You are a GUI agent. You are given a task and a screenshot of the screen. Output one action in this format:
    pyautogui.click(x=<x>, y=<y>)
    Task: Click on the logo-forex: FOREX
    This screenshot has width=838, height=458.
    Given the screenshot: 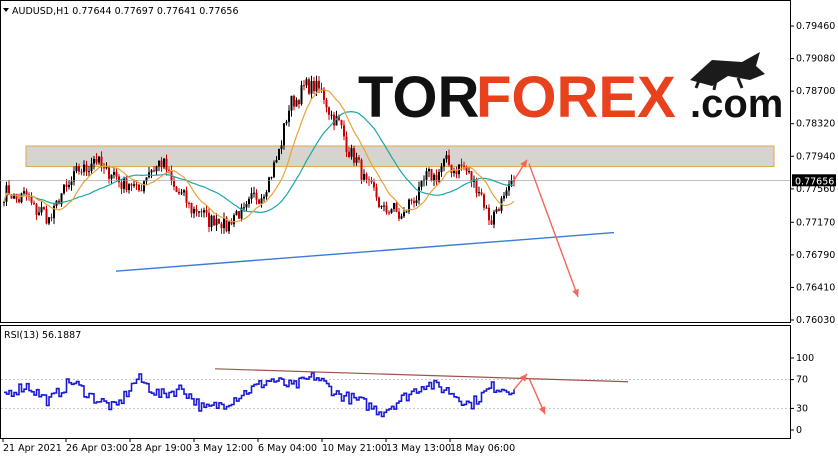 What is the action you would take?
    pyautogui.click(x=576, y=97)
    